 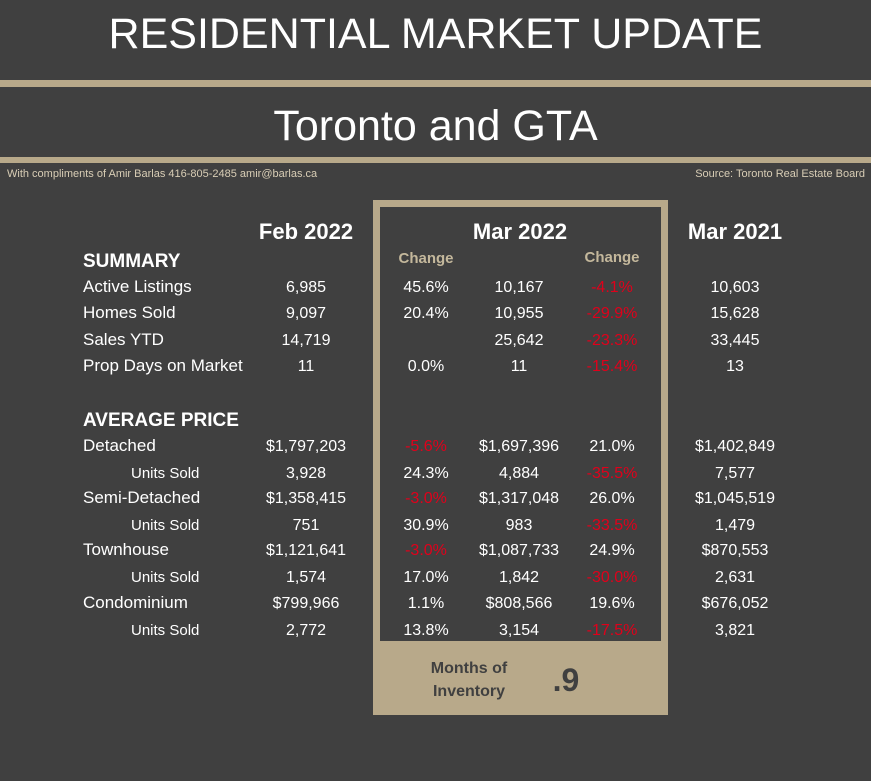 What do you see at coordinates (612, 603) in the screenshot?
I see `cell-chg2: 19.6%` at bounding box center [612, 603].